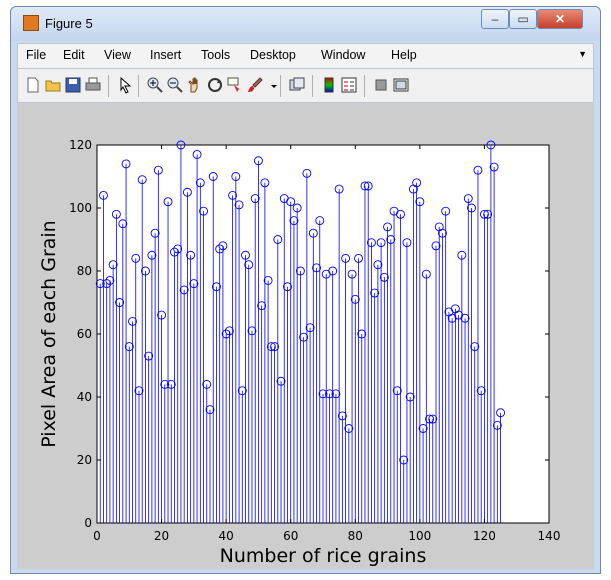 The image size is (611, 580). I want to click on x-tick-label: 40, so click(226, 536).